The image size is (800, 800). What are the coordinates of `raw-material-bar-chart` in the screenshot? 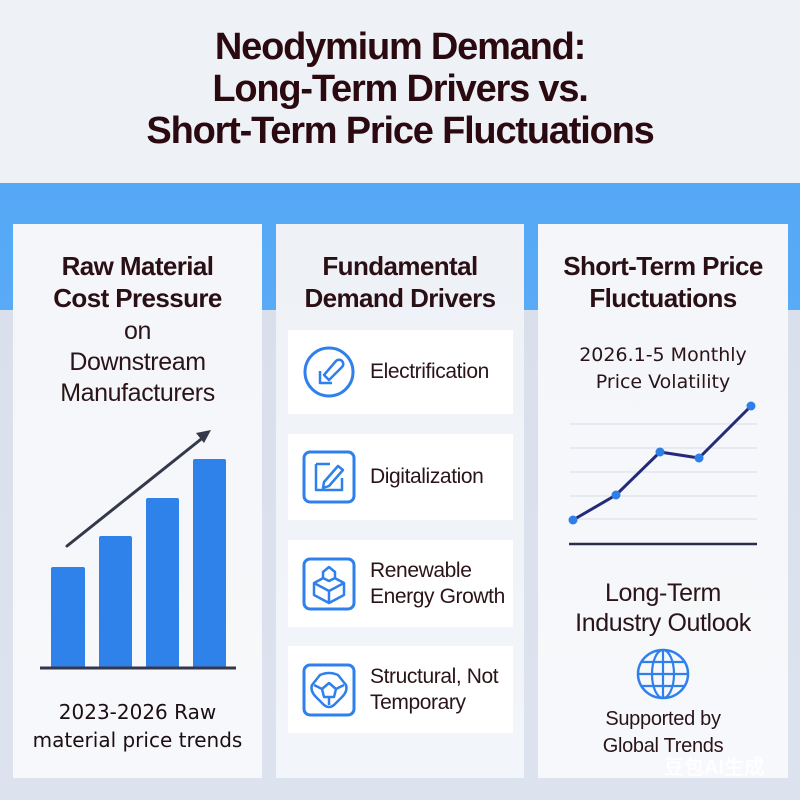 It's located at (138, 550).